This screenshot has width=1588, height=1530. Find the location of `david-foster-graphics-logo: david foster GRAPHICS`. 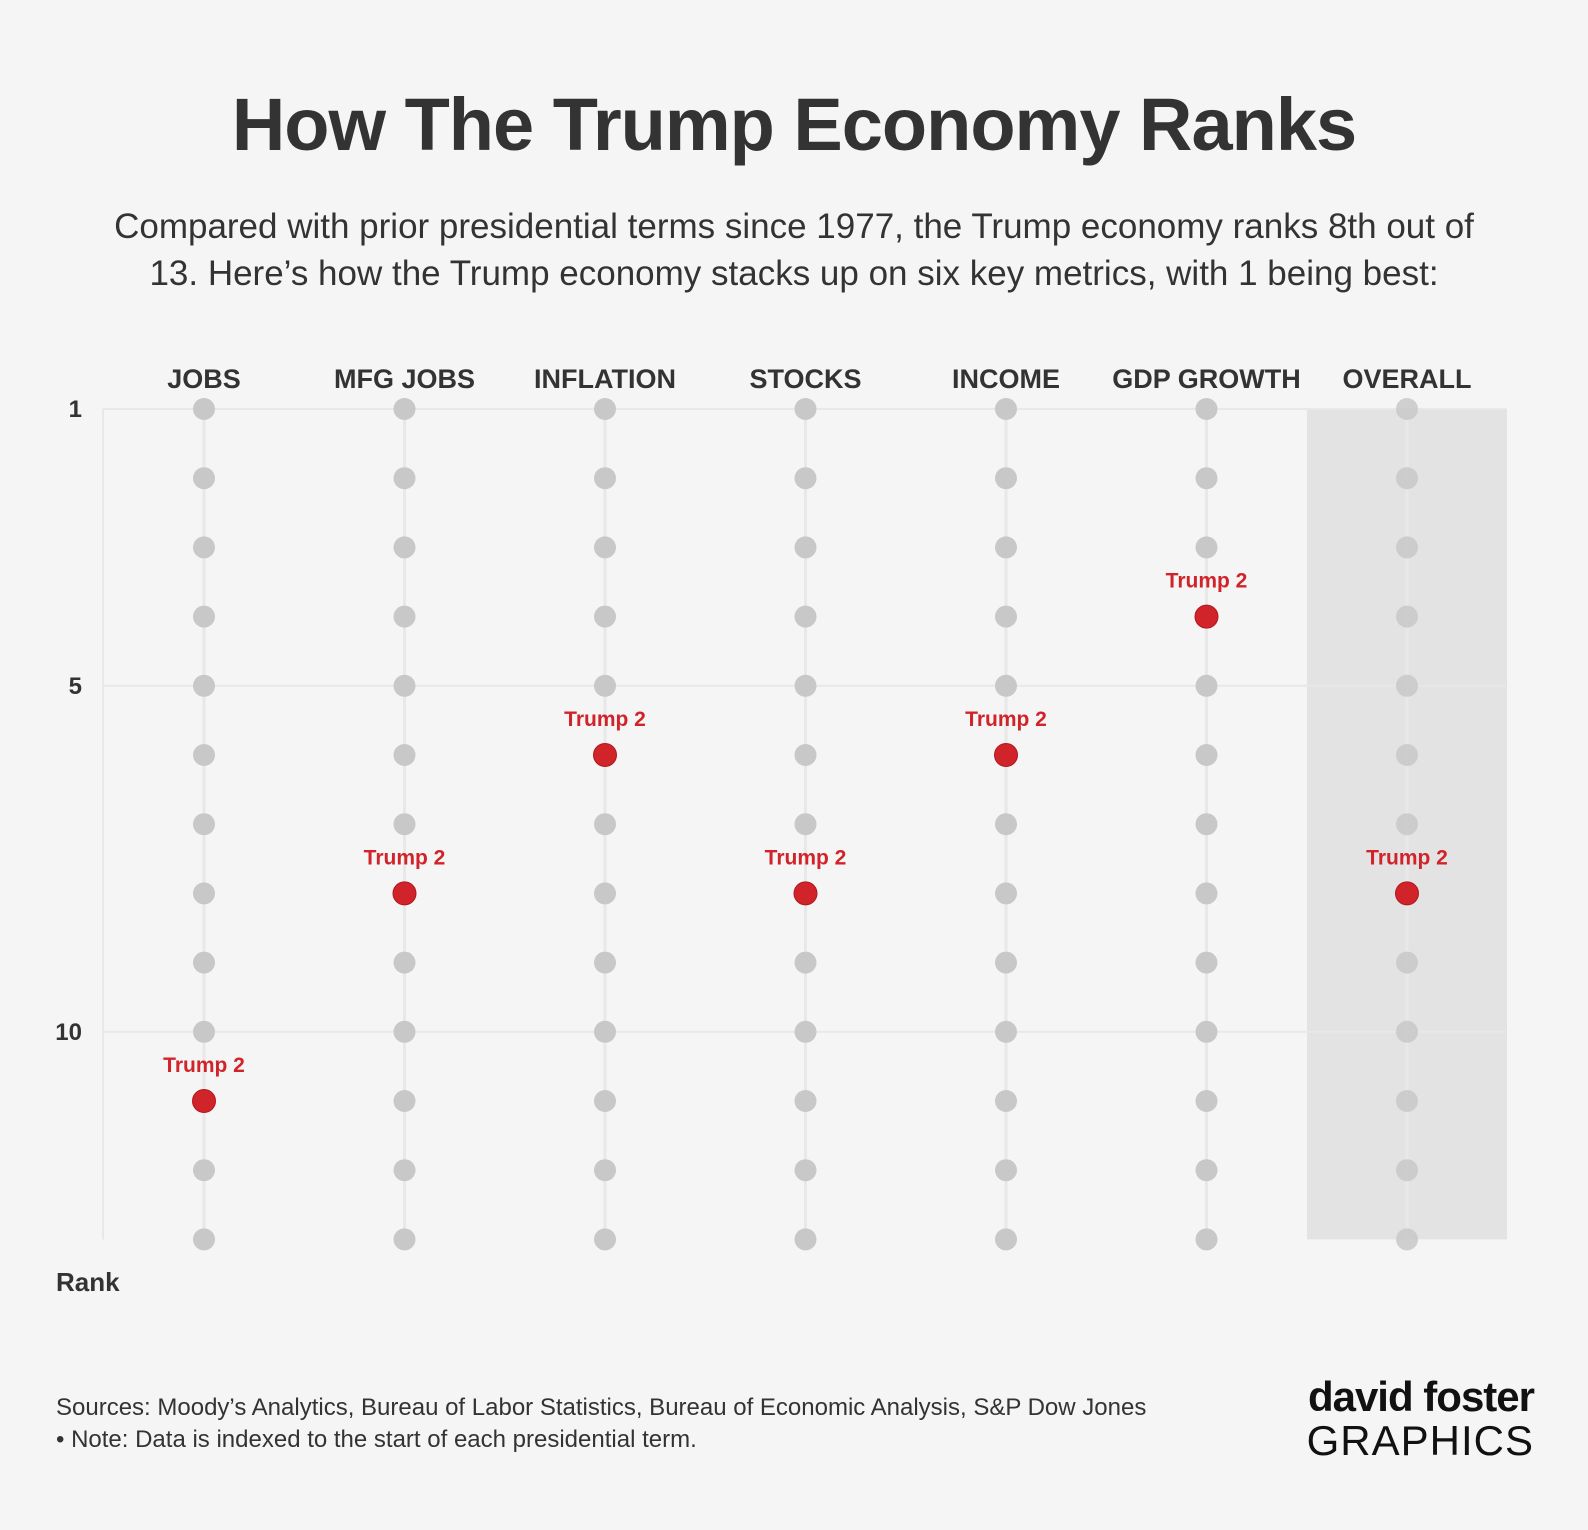

david-foster-graphics-logo: david foster GRAPHICS is located at coordinates (1414, 1419).